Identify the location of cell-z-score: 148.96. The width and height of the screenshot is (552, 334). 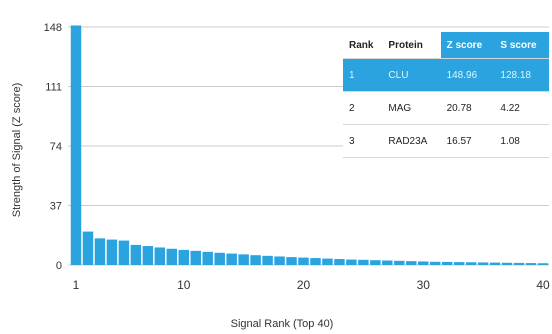
(467, 75).